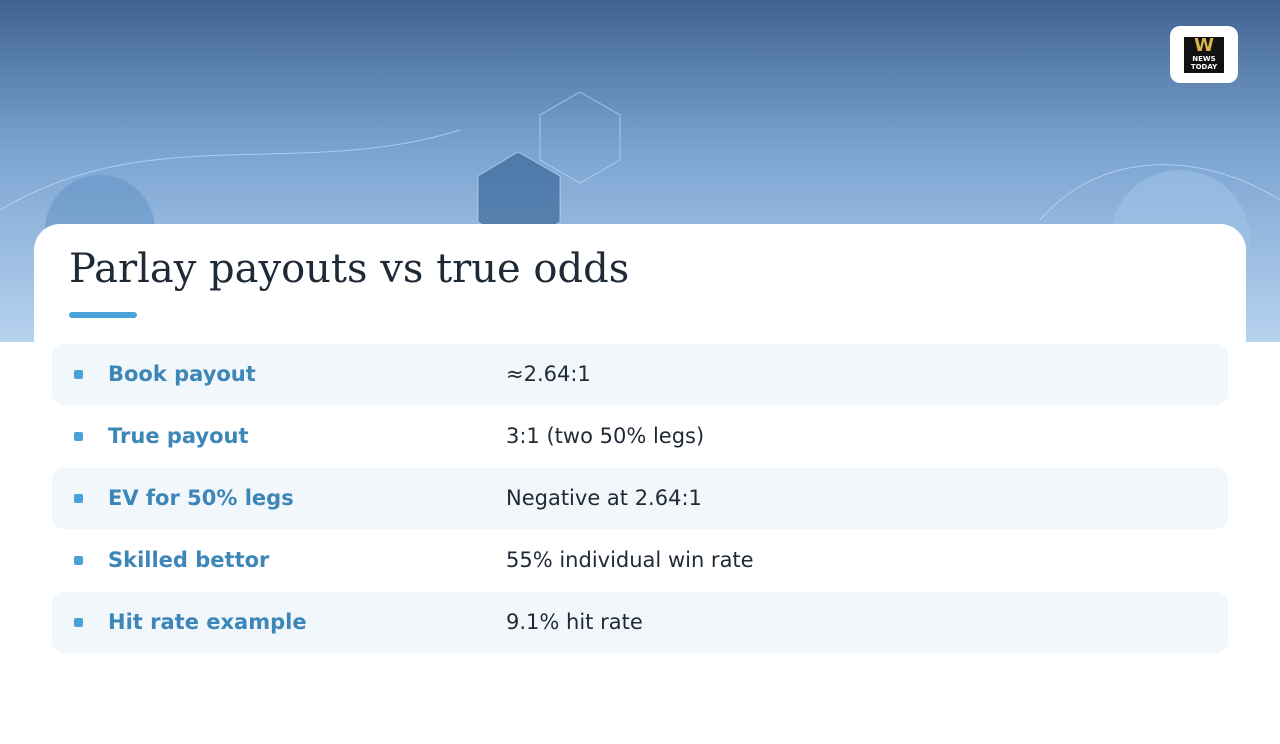 This screenshot has height=744, width=1280. I want to click on table-row: EV for 50% legs Negative at 2.64:1, so click(640, 498).